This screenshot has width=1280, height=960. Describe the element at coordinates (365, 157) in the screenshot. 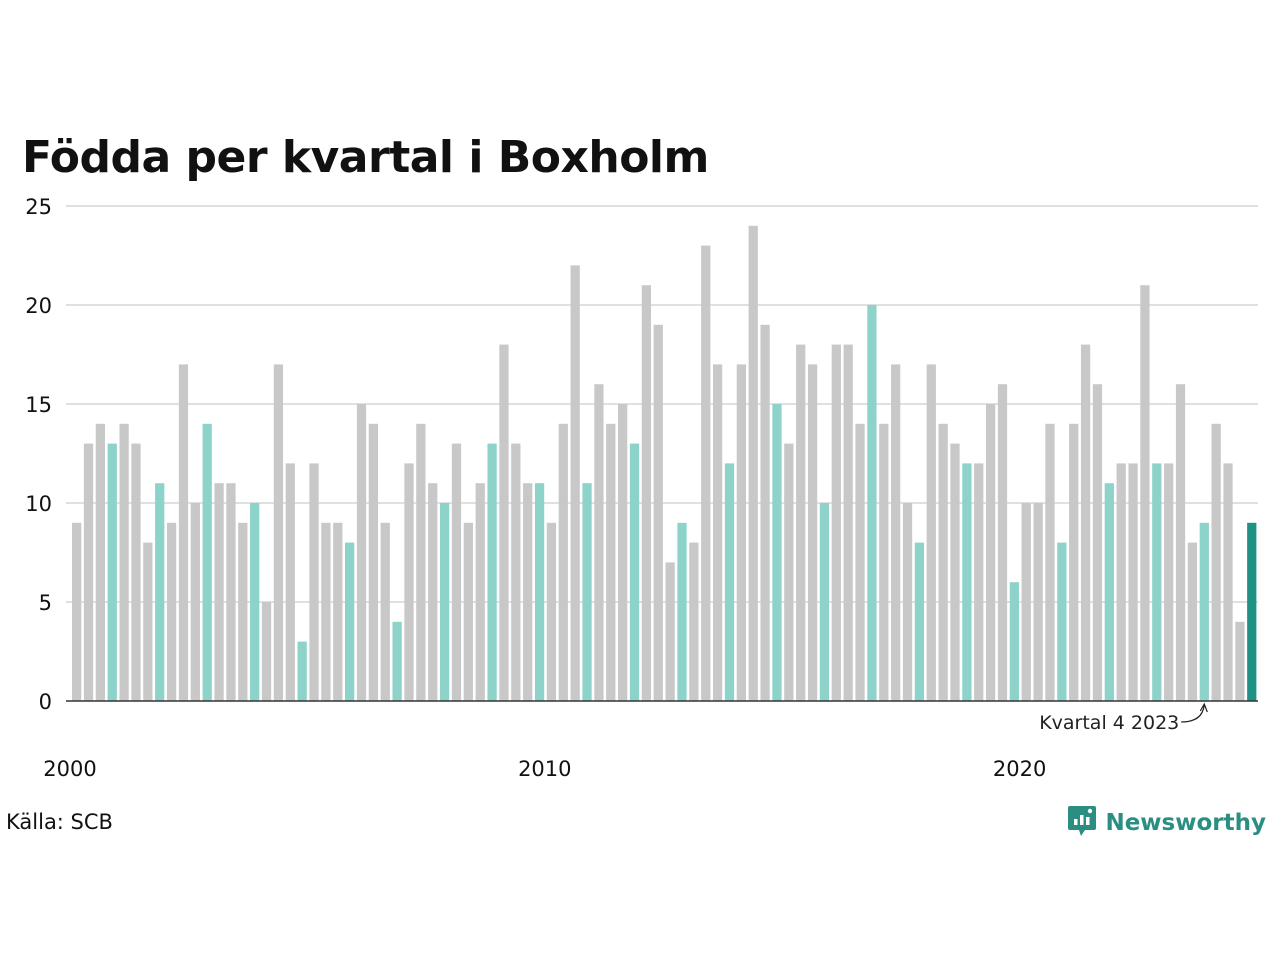

I see `chart-title: Födda per kvartal i Boxholm` at that location.